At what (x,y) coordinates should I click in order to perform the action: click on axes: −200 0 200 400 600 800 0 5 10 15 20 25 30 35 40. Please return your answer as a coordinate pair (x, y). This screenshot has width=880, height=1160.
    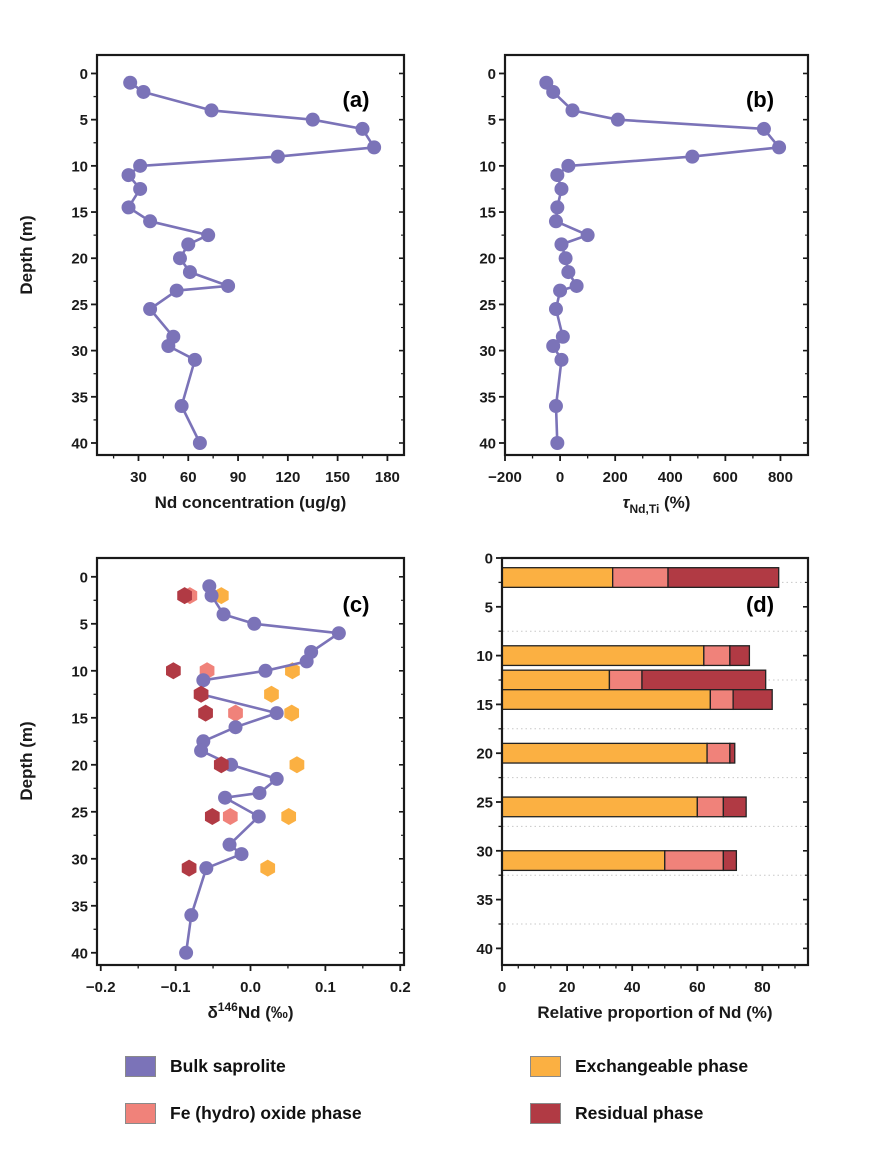
    Looking at the image, I should click on (643, 276).